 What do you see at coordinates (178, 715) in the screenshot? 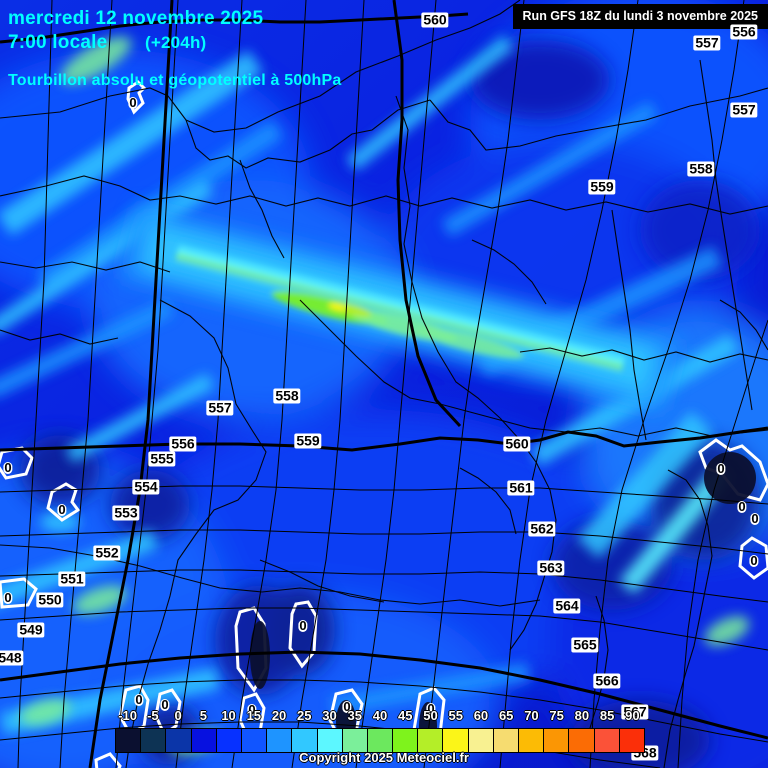
I see `colorbar-tick: 0` at bounding box center [178, 715].